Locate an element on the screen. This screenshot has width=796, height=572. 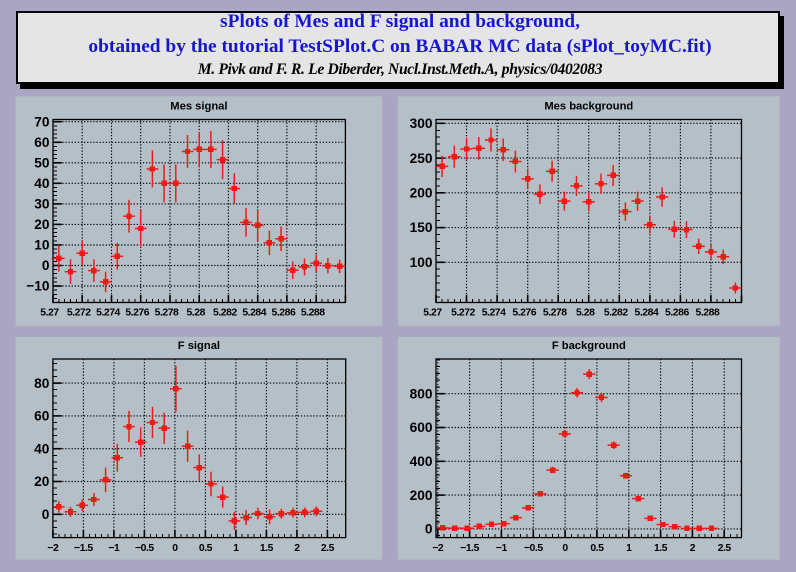
svg-text: 100 is located at coordinates (421, 262).